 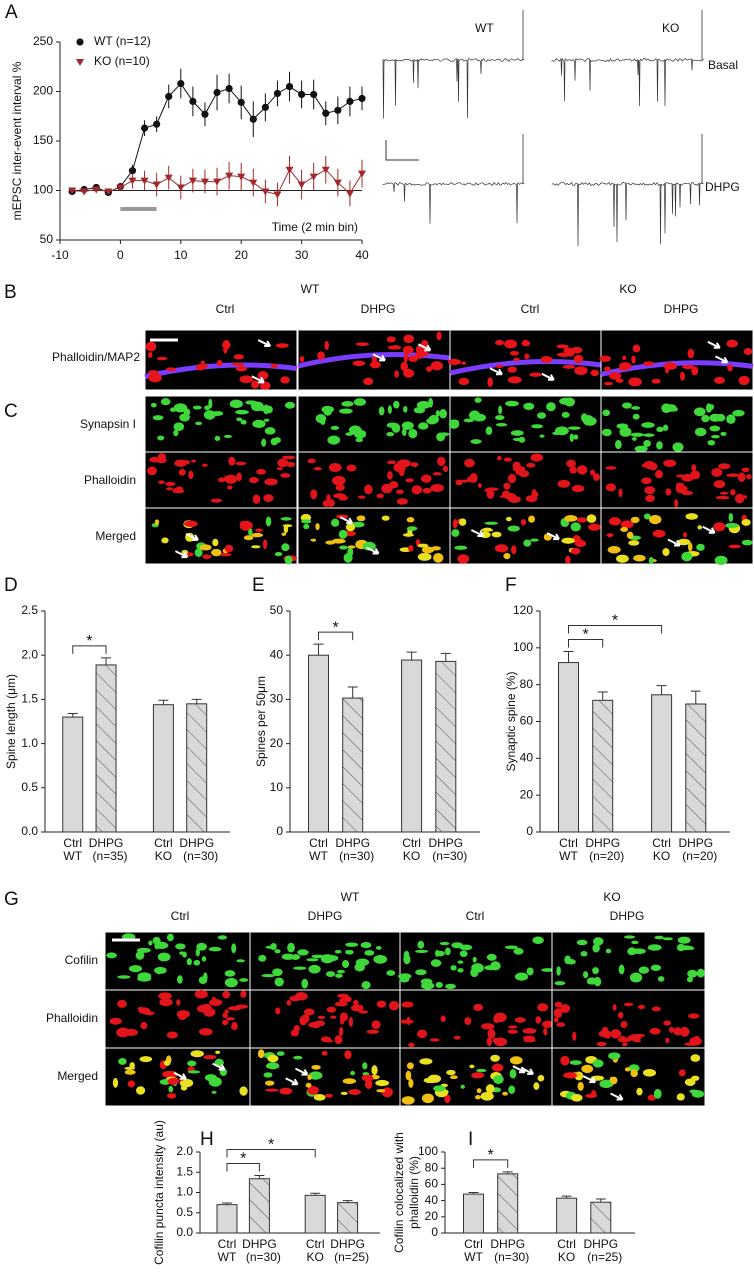 I want to click on y-axis-label: Cofilin puncta intensity (au), so click(x=159, y=1192).